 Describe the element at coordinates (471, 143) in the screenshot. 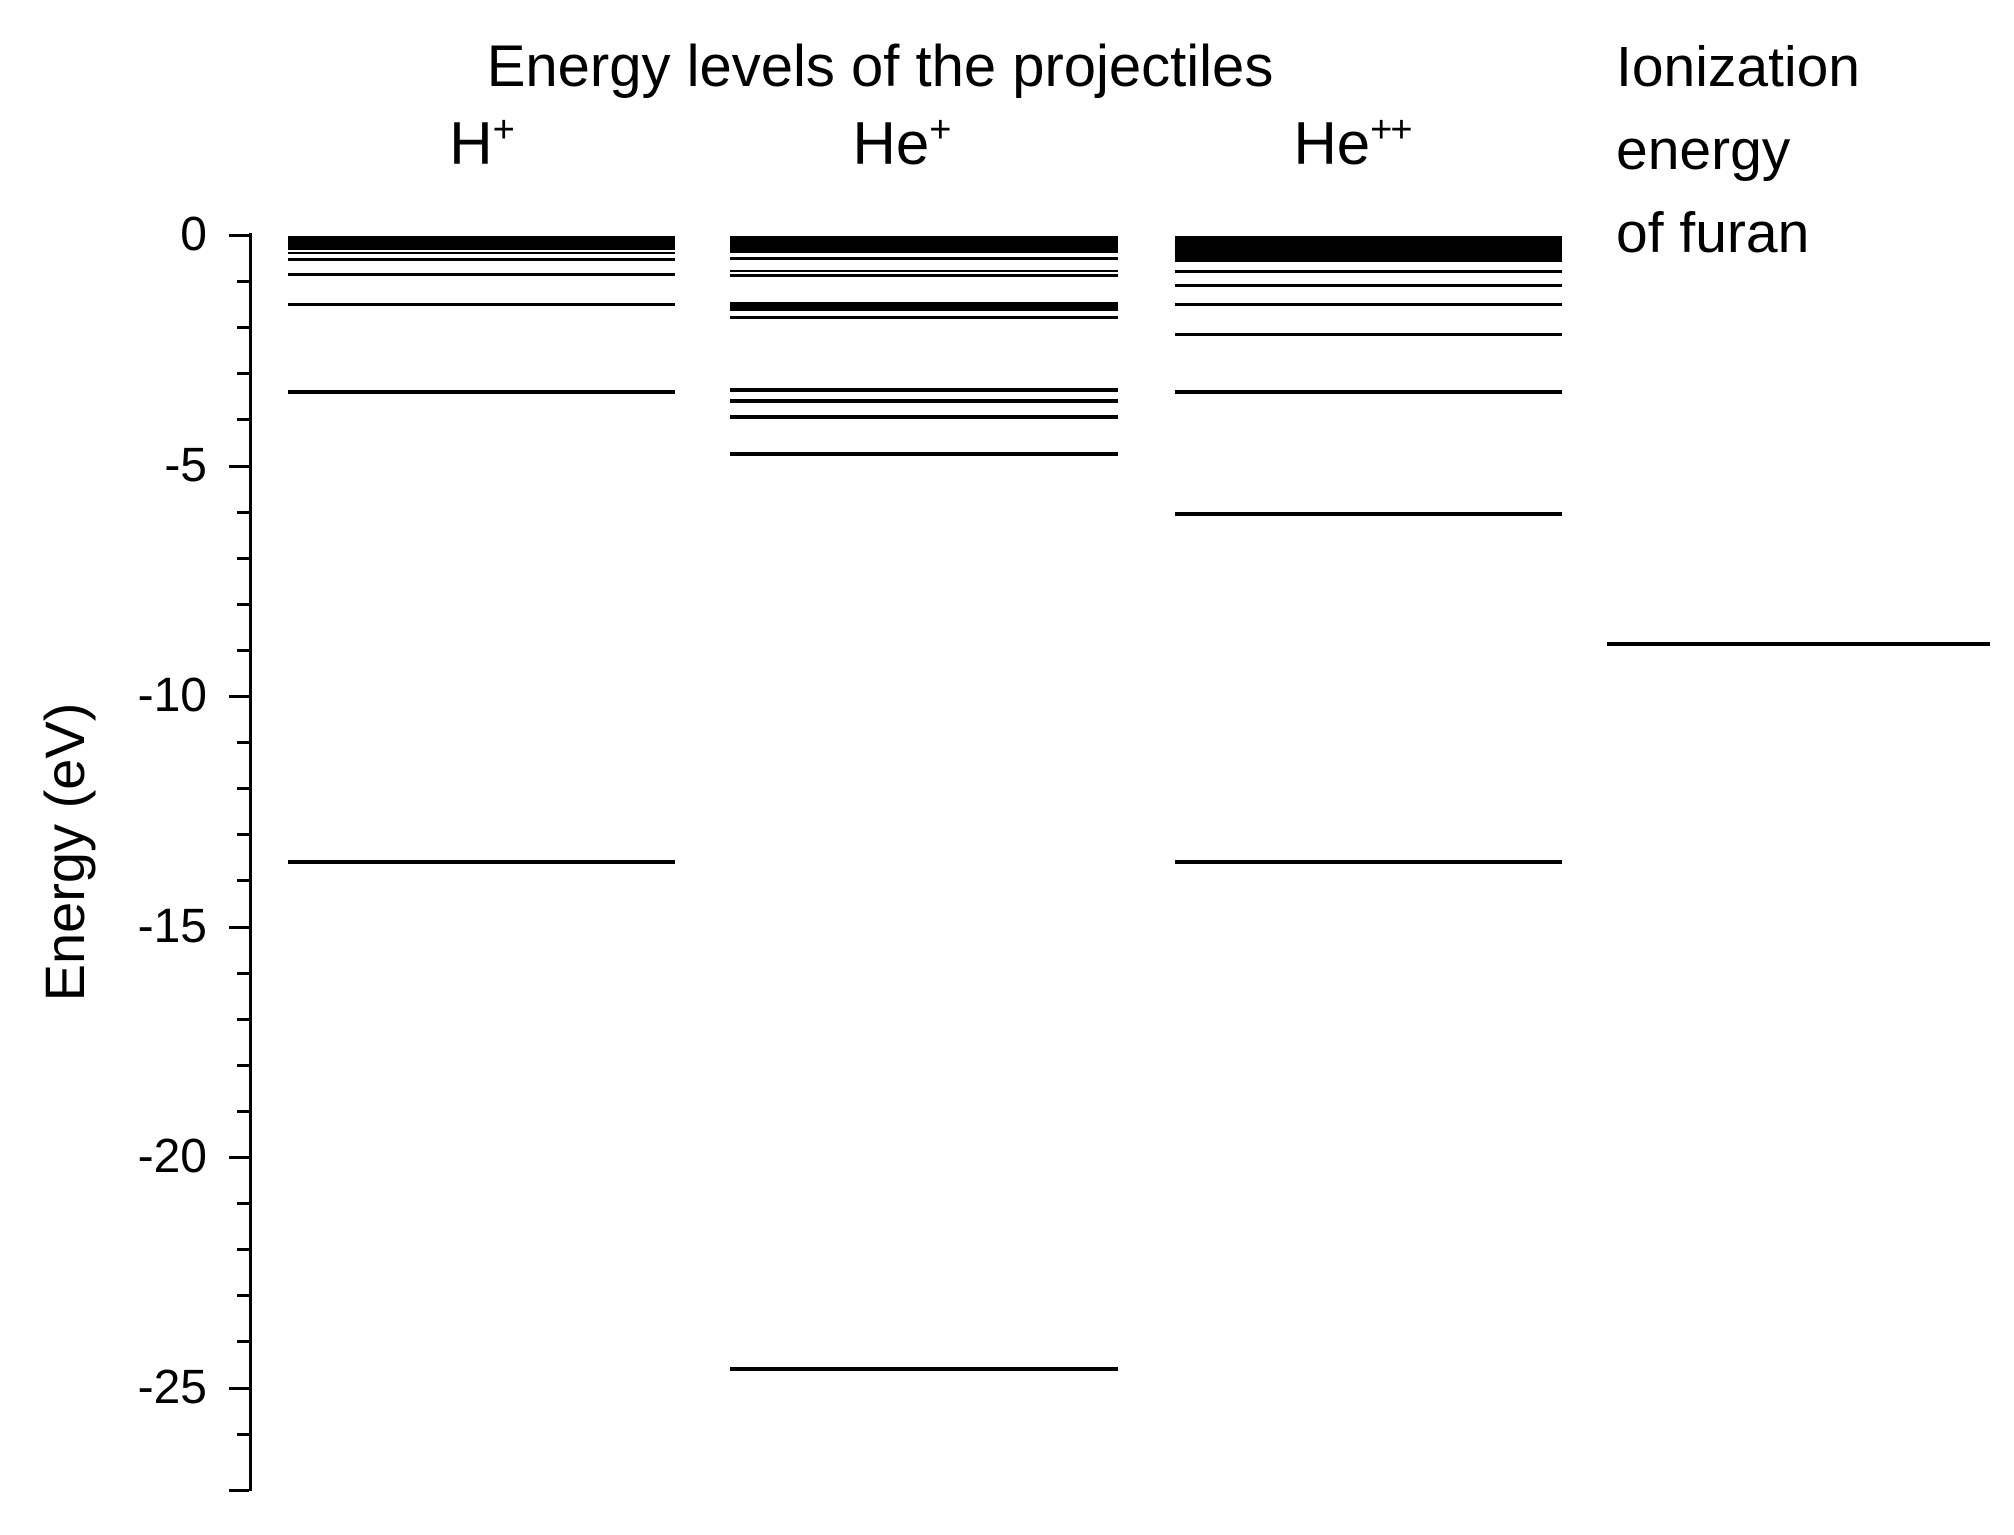

I see `column-label-h-plus-base: H` at that location.